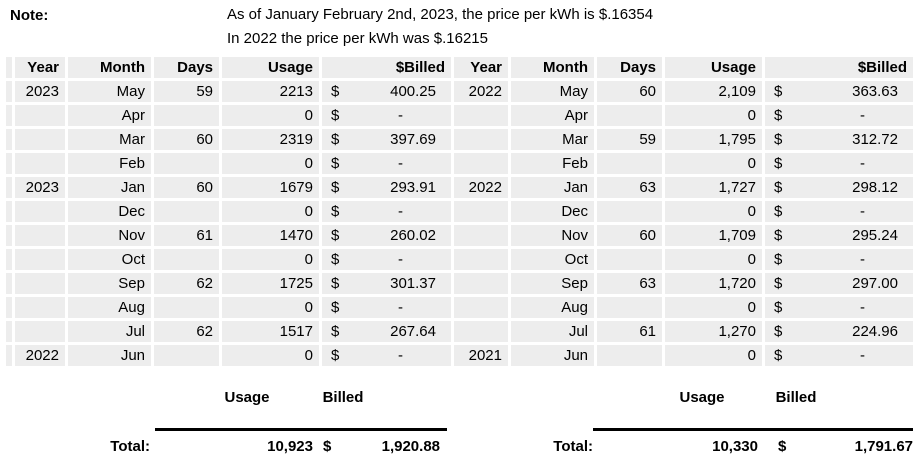 This screenshot has height=475, width=918. I want to click on cell-billed: $267.64, so click(386, 331).